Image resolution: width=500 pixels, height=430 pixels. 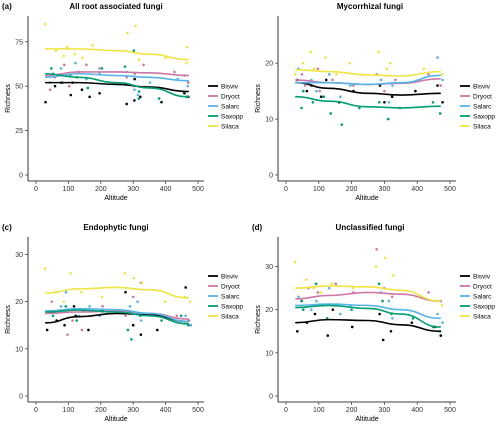 What do you see at coordinates (230, 286) in the screenshot?
I see `legend-label-dryoct: Dryoct` at bounding box center [230, 286].